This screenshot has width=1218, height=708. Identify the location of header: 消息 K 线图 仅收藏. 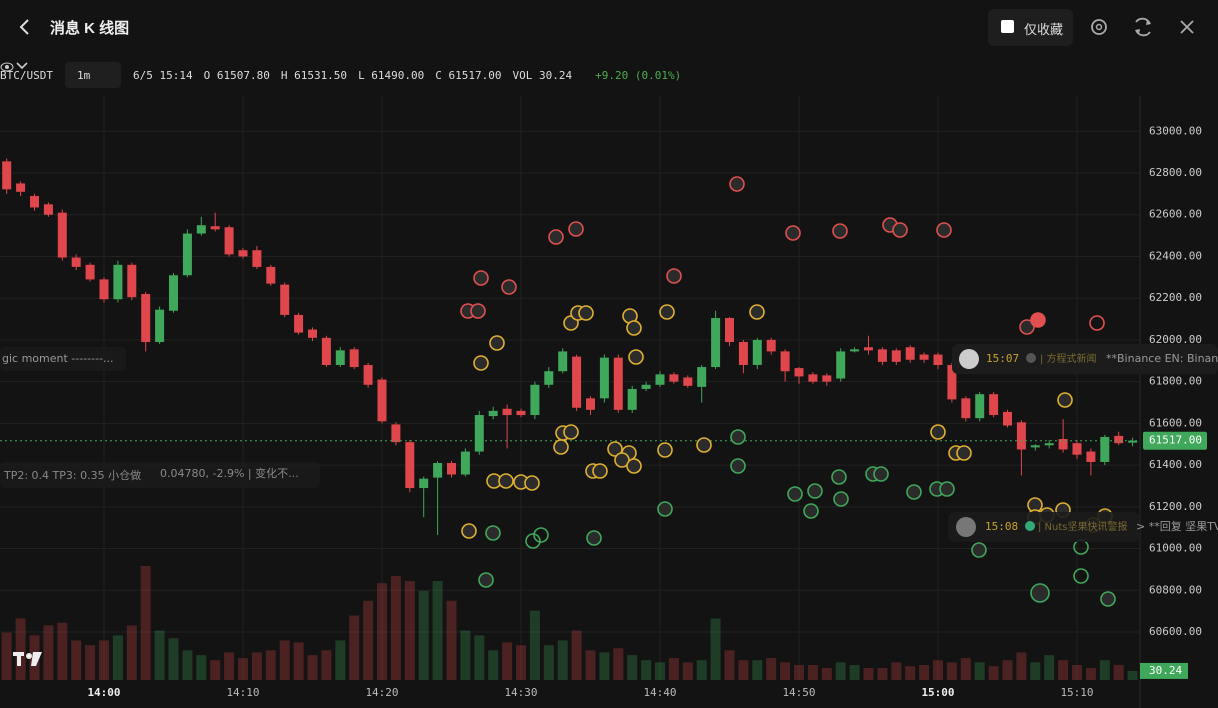
(609, 27).